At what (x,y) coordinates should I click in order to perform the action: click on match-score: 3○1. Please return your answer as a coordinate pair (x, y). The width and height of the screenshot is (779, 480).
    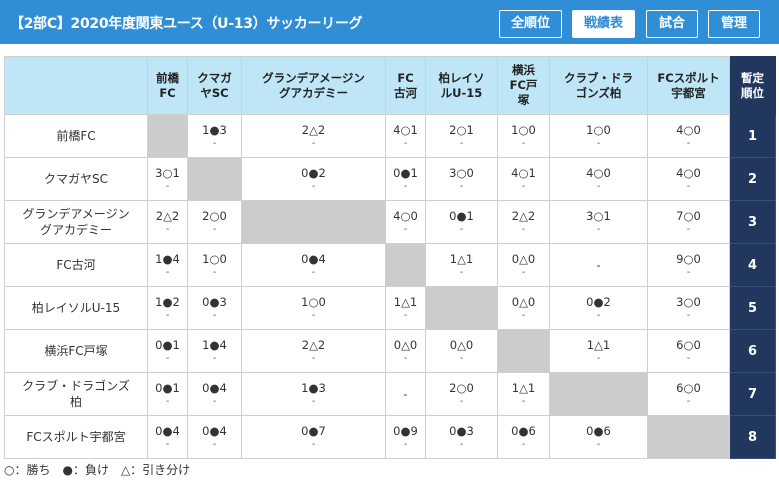
    Looking at the image, I should click on (598, 216).